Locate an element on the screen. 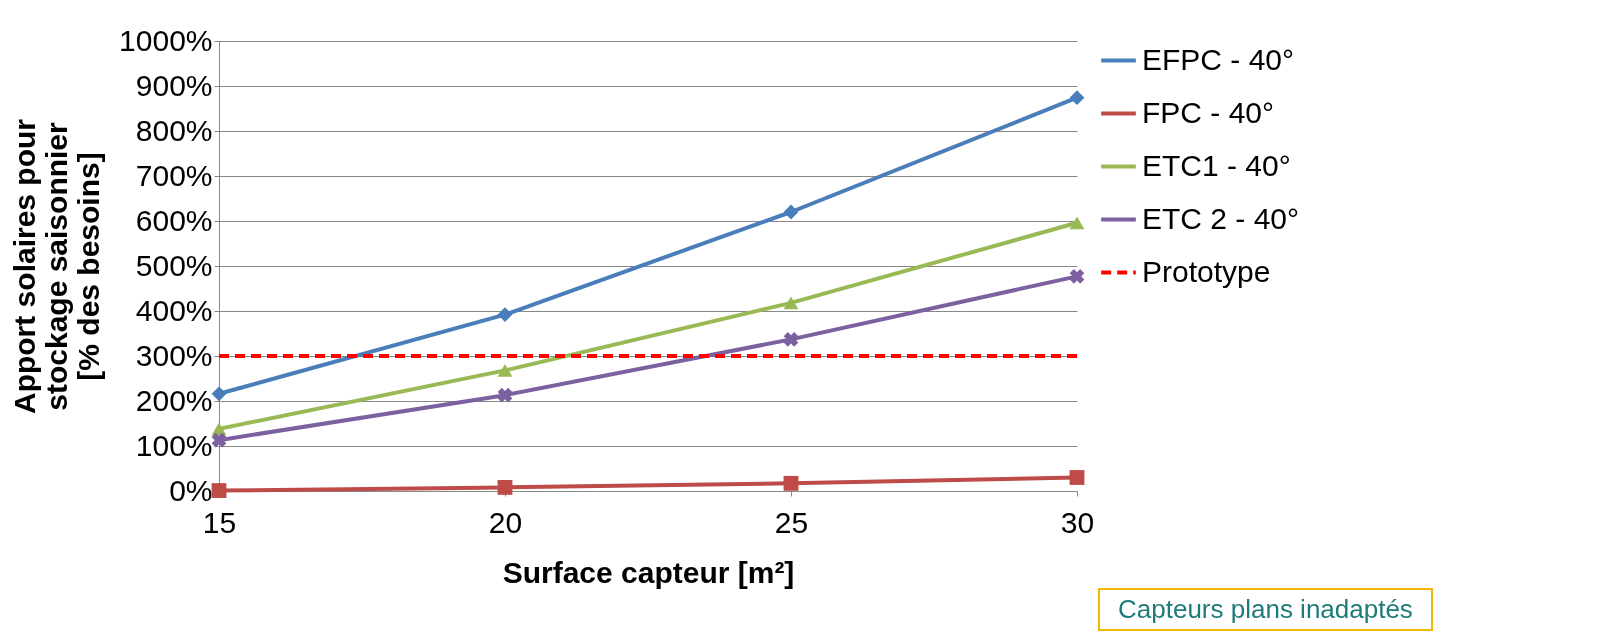 The height and width of the screenshot is (633, 1606). x-axis-title: Surface capteur [m²] is located at coordinates (648, 572).